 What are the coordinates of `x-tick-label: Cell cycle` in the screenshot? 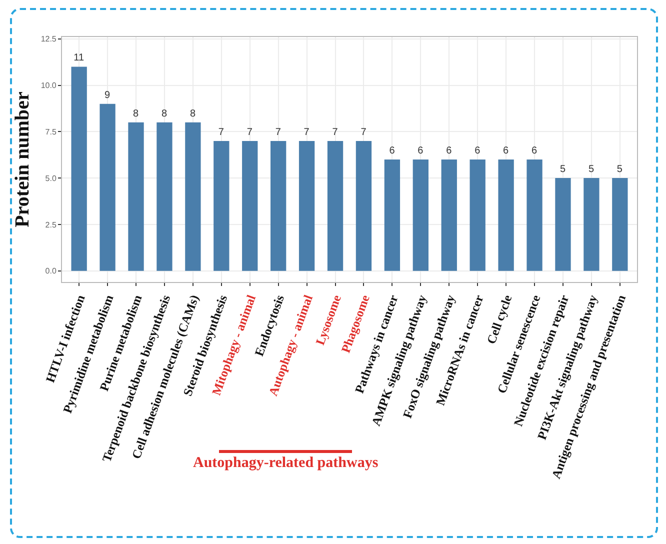 It's located at (499, 319).